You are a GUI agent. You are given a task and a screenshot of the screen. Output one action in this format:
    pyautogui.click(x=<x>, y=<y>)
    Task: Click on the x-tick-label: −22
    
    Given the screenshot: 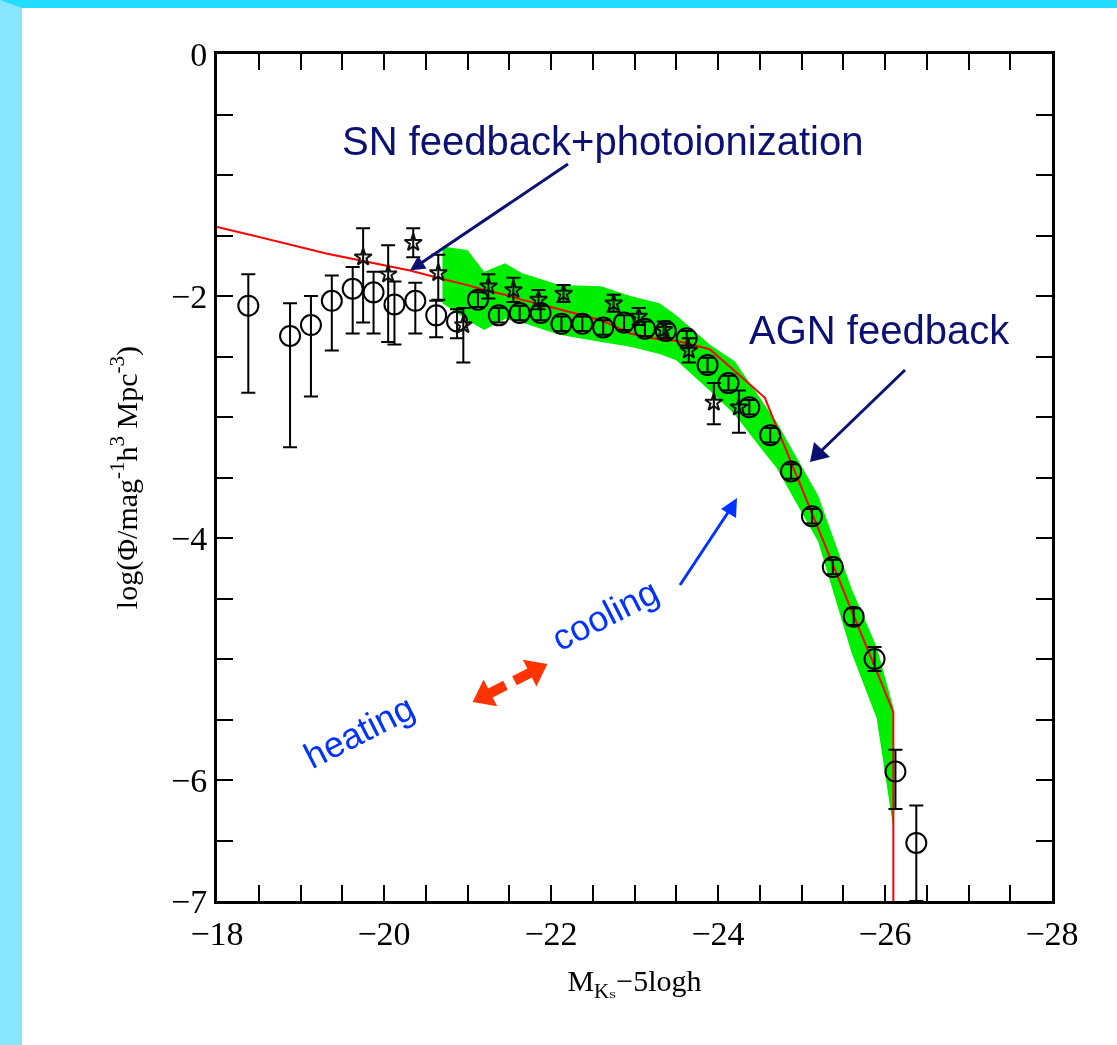 What is the action you would take?
    pyautogui.click(x=551, y=933)
    